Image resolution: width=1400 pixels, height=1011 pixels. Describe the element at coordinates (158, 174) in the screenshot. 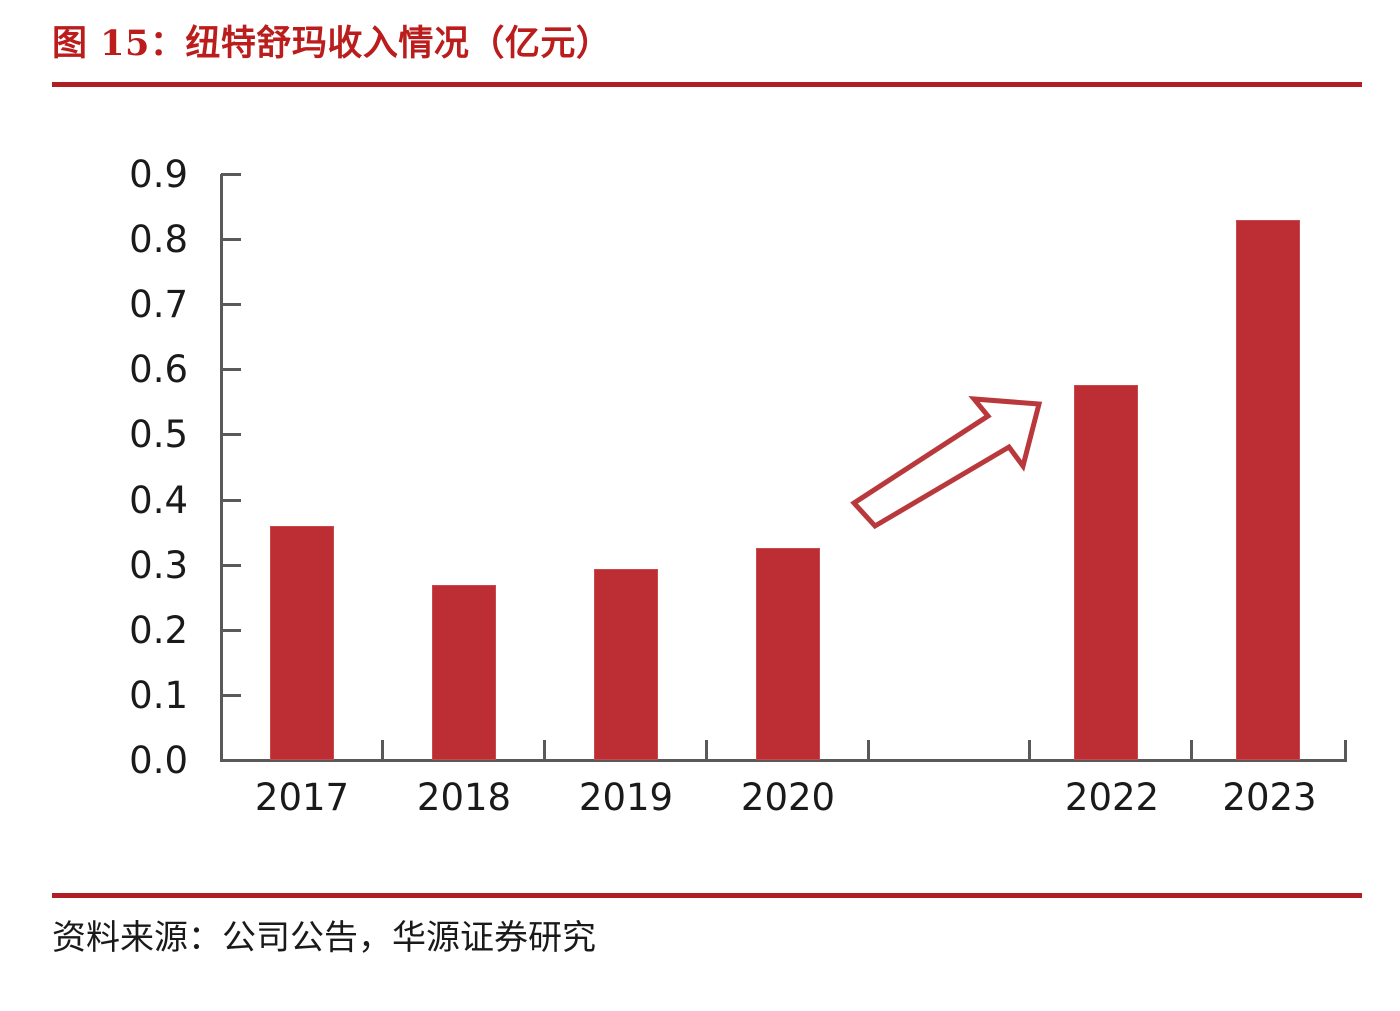

I see `y-tick-label-0: 0.9` at that location.